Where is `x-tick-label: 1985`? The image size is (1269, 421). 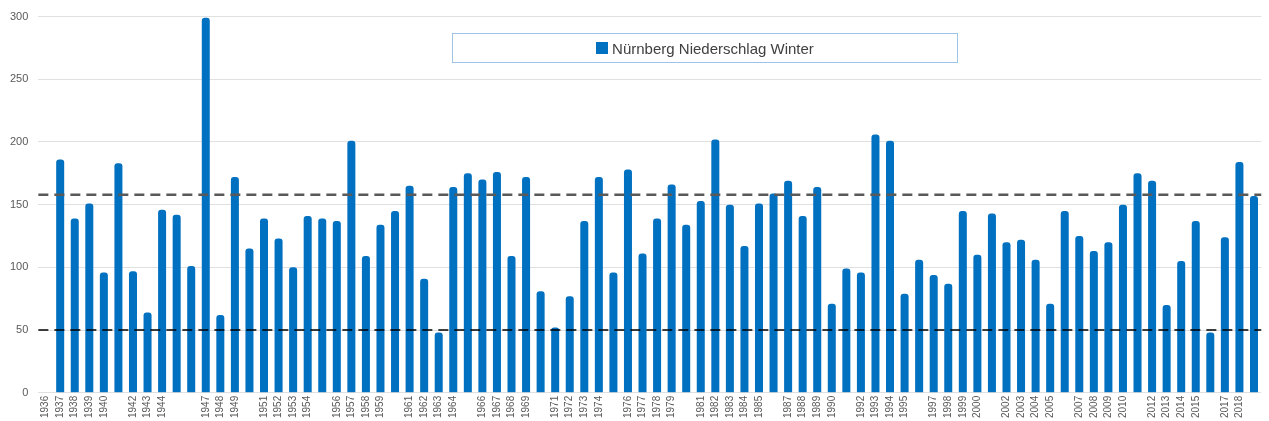 x-tick-label: 1985 is located at coordinates (758, 406).